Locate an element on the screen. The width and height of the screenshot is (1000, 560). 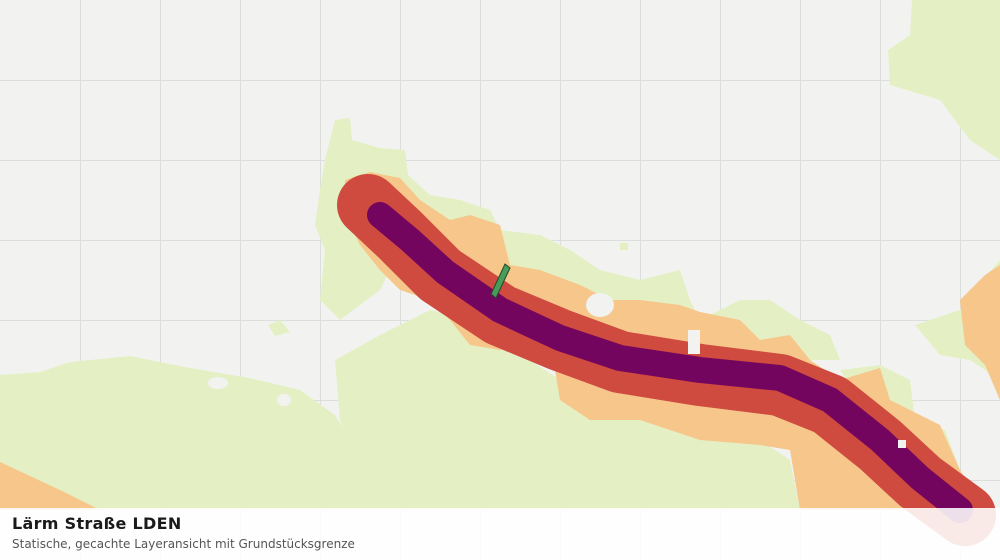
property-boundary is located at coordinates (500, 281).